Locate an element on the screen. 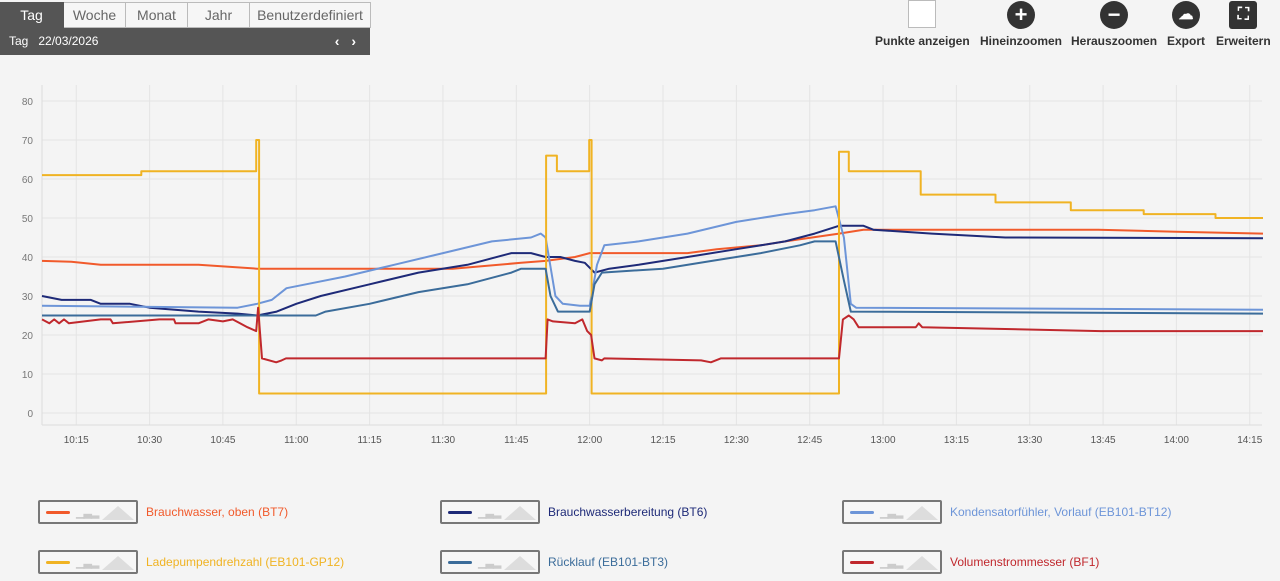 The image size is (1280, 581). fullscreen-icon: ⛶ is located at coordinates (1243, 15).